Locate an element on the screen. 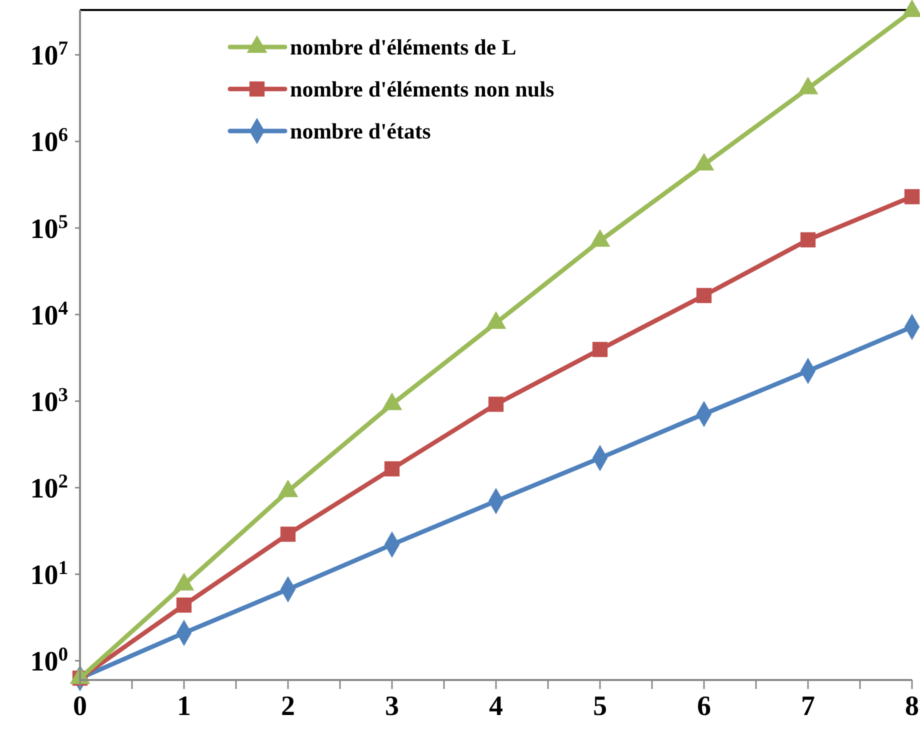  legend-label: nombre d'états is located at coordinates (361, 131).